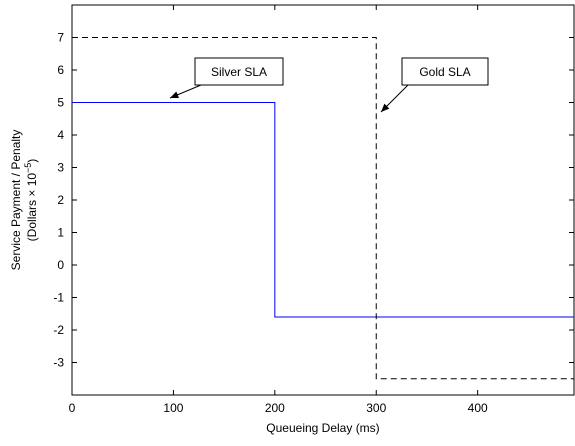 This screenshot has height=446, width=575. I want to click on x-tick-label: 300, so click(376, 408).